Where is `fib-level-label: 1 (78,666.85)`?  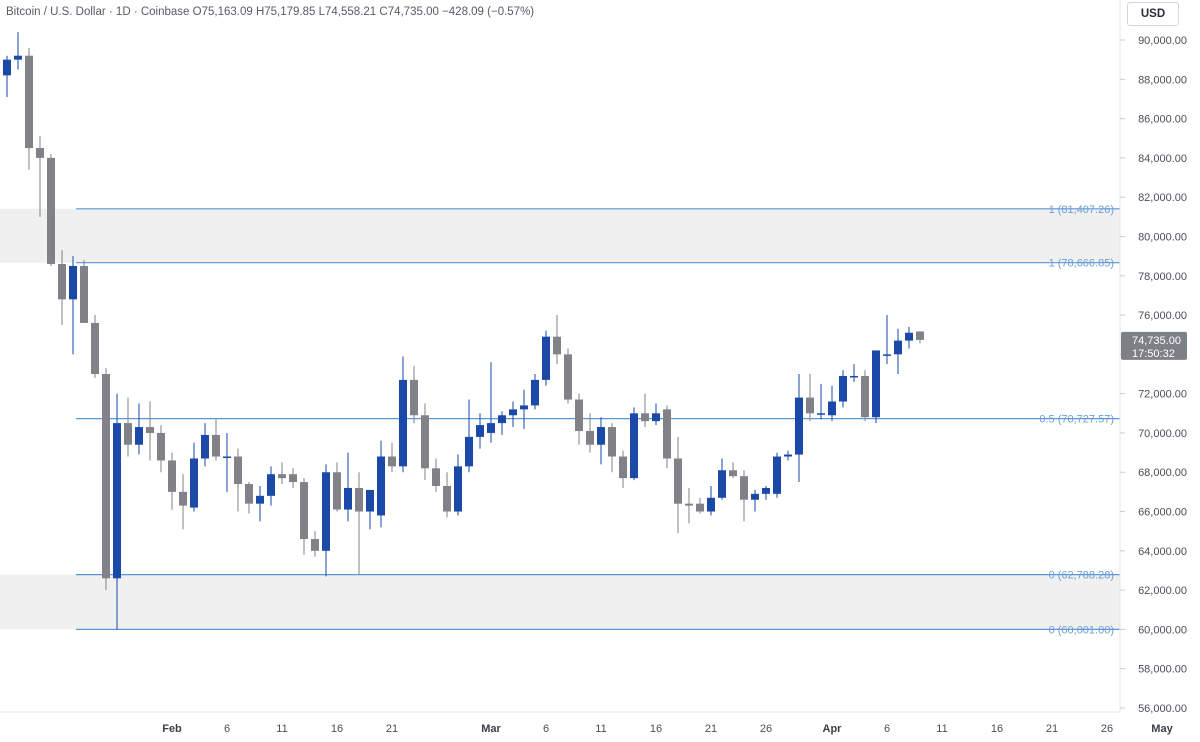
fib-level-label: 1 (78,666.85) is located at coordinates (1081, 264).